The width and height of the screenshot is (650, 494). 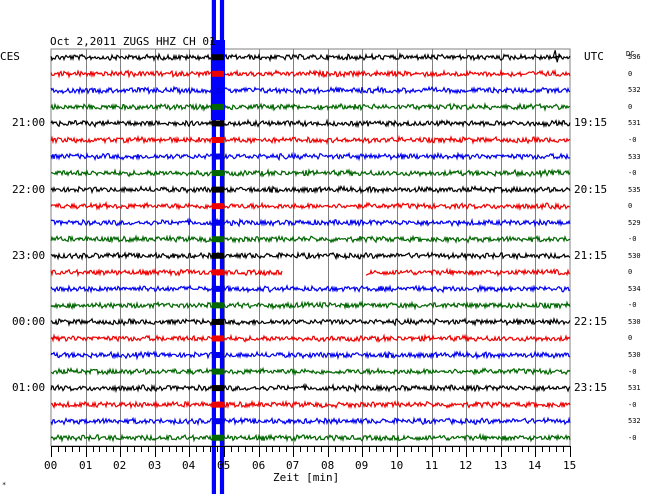 I want to click on x-tick-label: 10, so click(x=397, y=465).